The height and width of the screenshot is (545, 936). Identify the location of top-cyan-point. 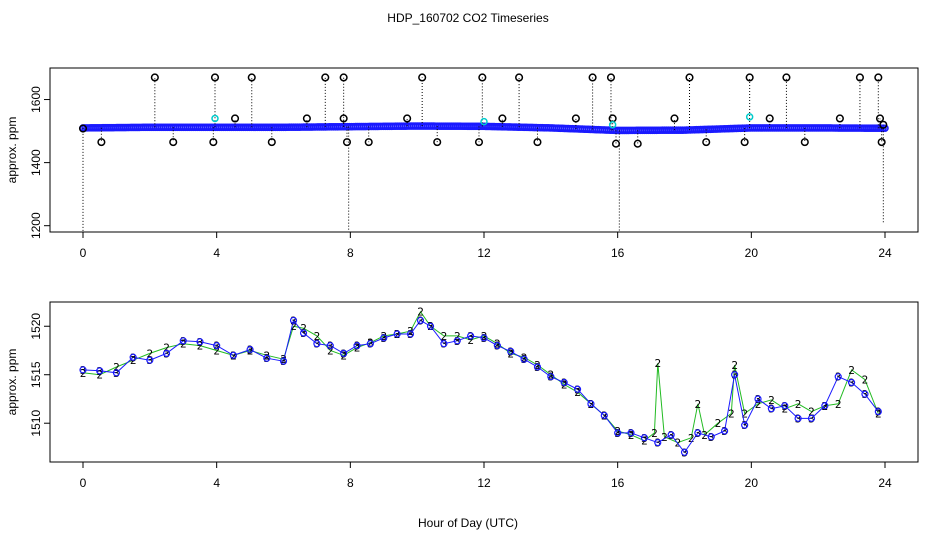
(484, 121).